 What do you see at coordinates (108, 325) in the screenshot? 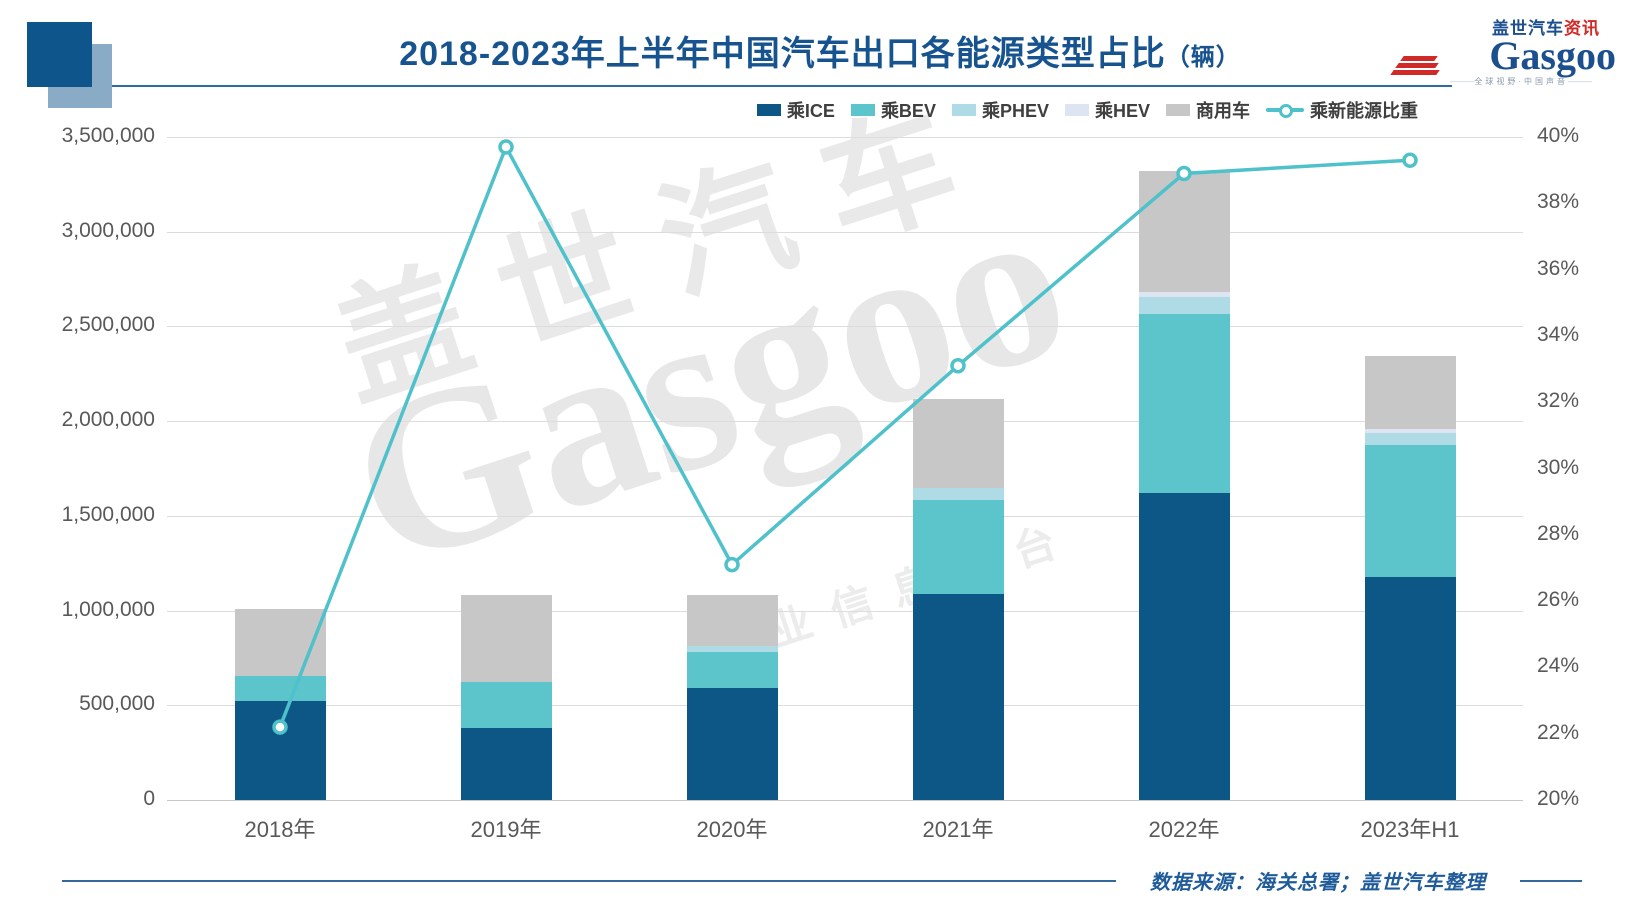
I see `y-axis-tick-label: 2,500,000` at bounding box center [108, 325].